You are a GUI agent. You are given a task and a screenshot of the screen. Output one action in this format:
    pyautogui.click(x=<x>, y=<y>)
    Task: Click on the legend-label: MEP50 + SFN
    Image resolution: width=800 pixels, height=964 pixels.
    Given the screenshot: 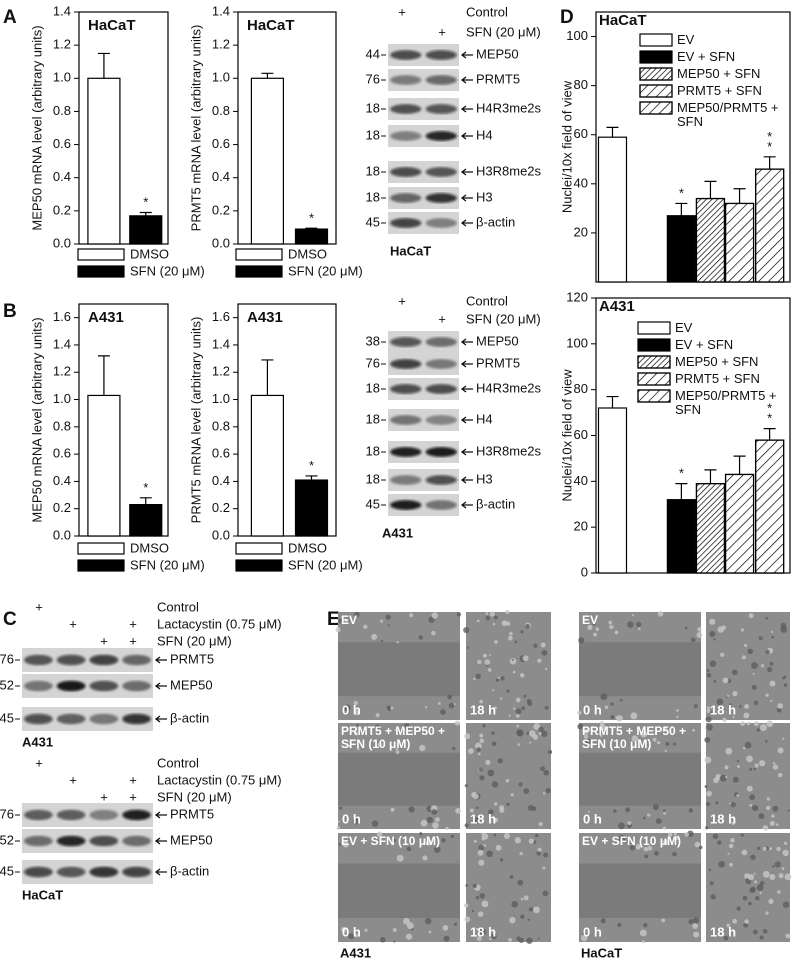 What is the action you would take?
    pyautogui.click(x=717, y=362)
    